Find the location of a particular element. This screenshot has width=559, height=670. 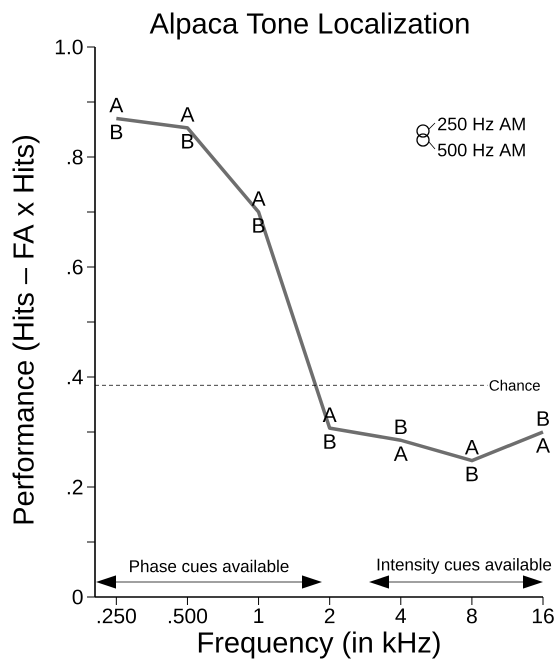

x-tick-label: 2 is located at coordinates (329, 616).